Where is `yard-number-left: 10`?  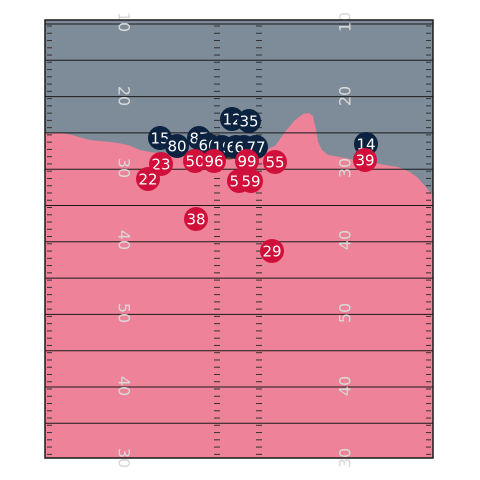
yard-number-left: 10 is located at coordinates (124, 22).